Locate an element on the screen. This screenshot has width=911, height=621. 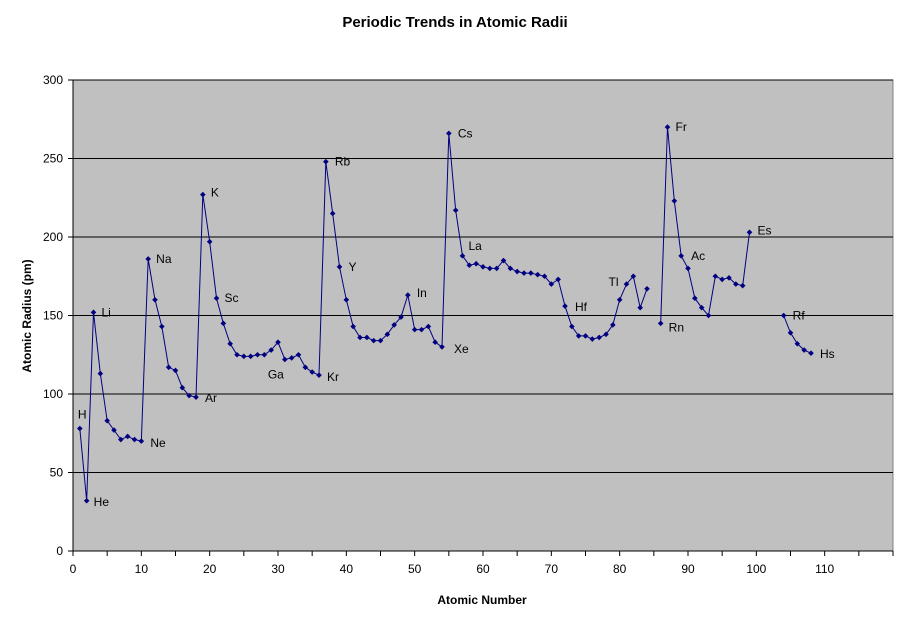
element-label-y: Y is located at coordinates (353, 267).